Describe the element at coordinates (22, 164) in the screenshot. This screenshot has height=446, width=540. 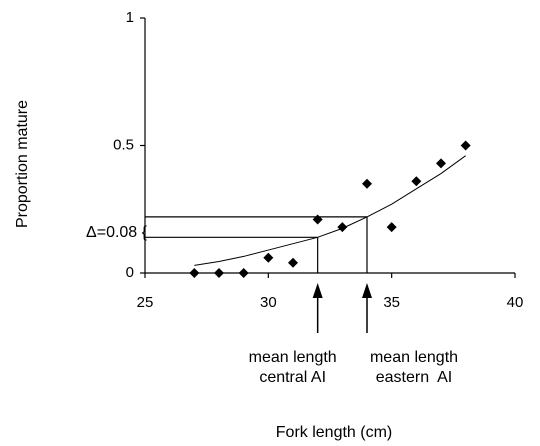
I see `y-axis-title: Proportion mature` at that location.